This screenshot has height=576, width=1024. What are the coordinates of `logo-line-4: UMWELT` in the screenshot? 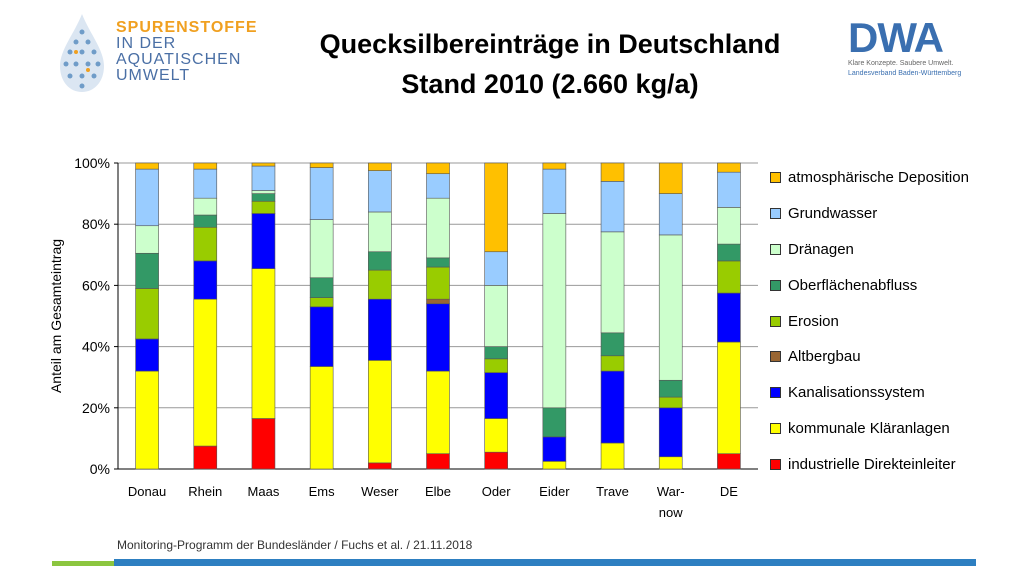 It's located at (153, 75).